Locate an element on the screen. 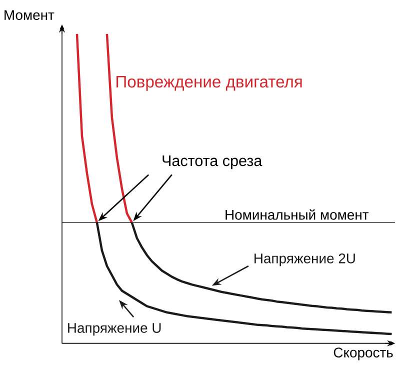  ref-line-label: Номинальный момент is located at coordinates (297, 214).